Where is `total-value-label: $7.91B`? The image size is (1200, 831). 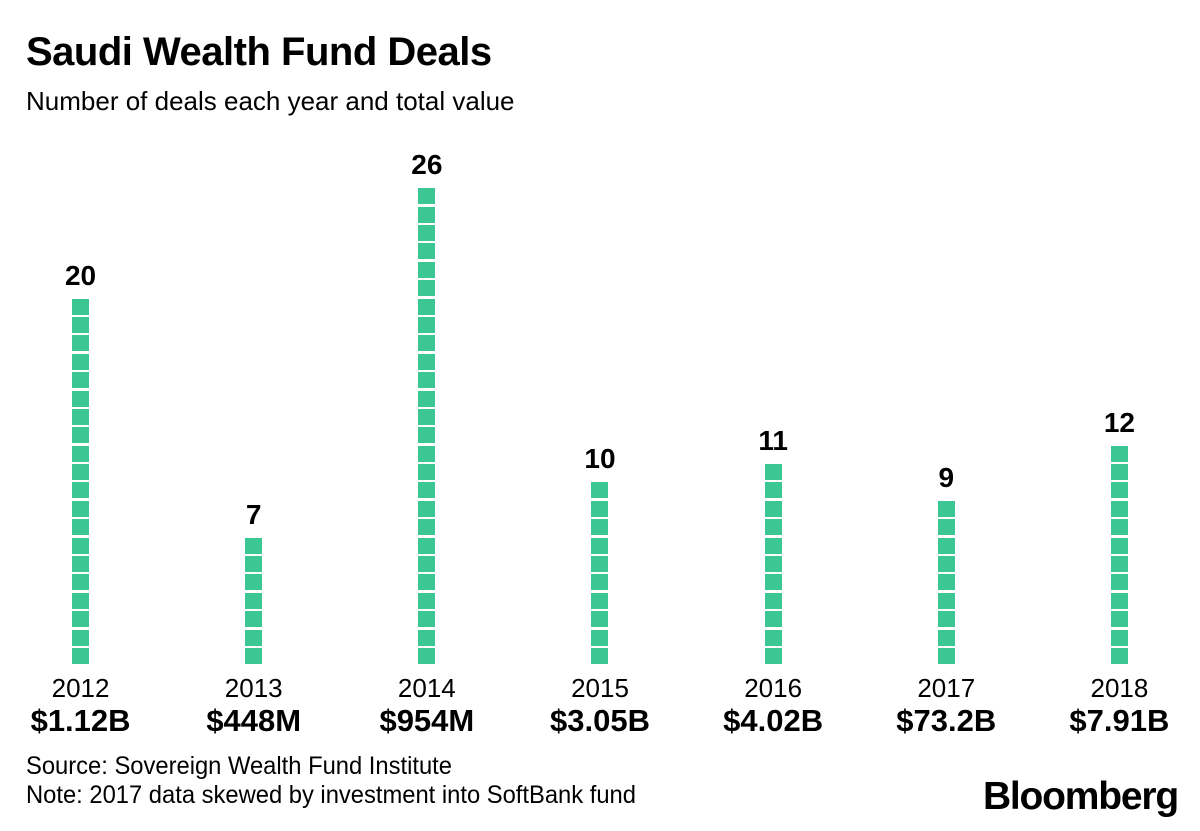 total-value-label: $7.91B is located at coordinates (1119, 720).